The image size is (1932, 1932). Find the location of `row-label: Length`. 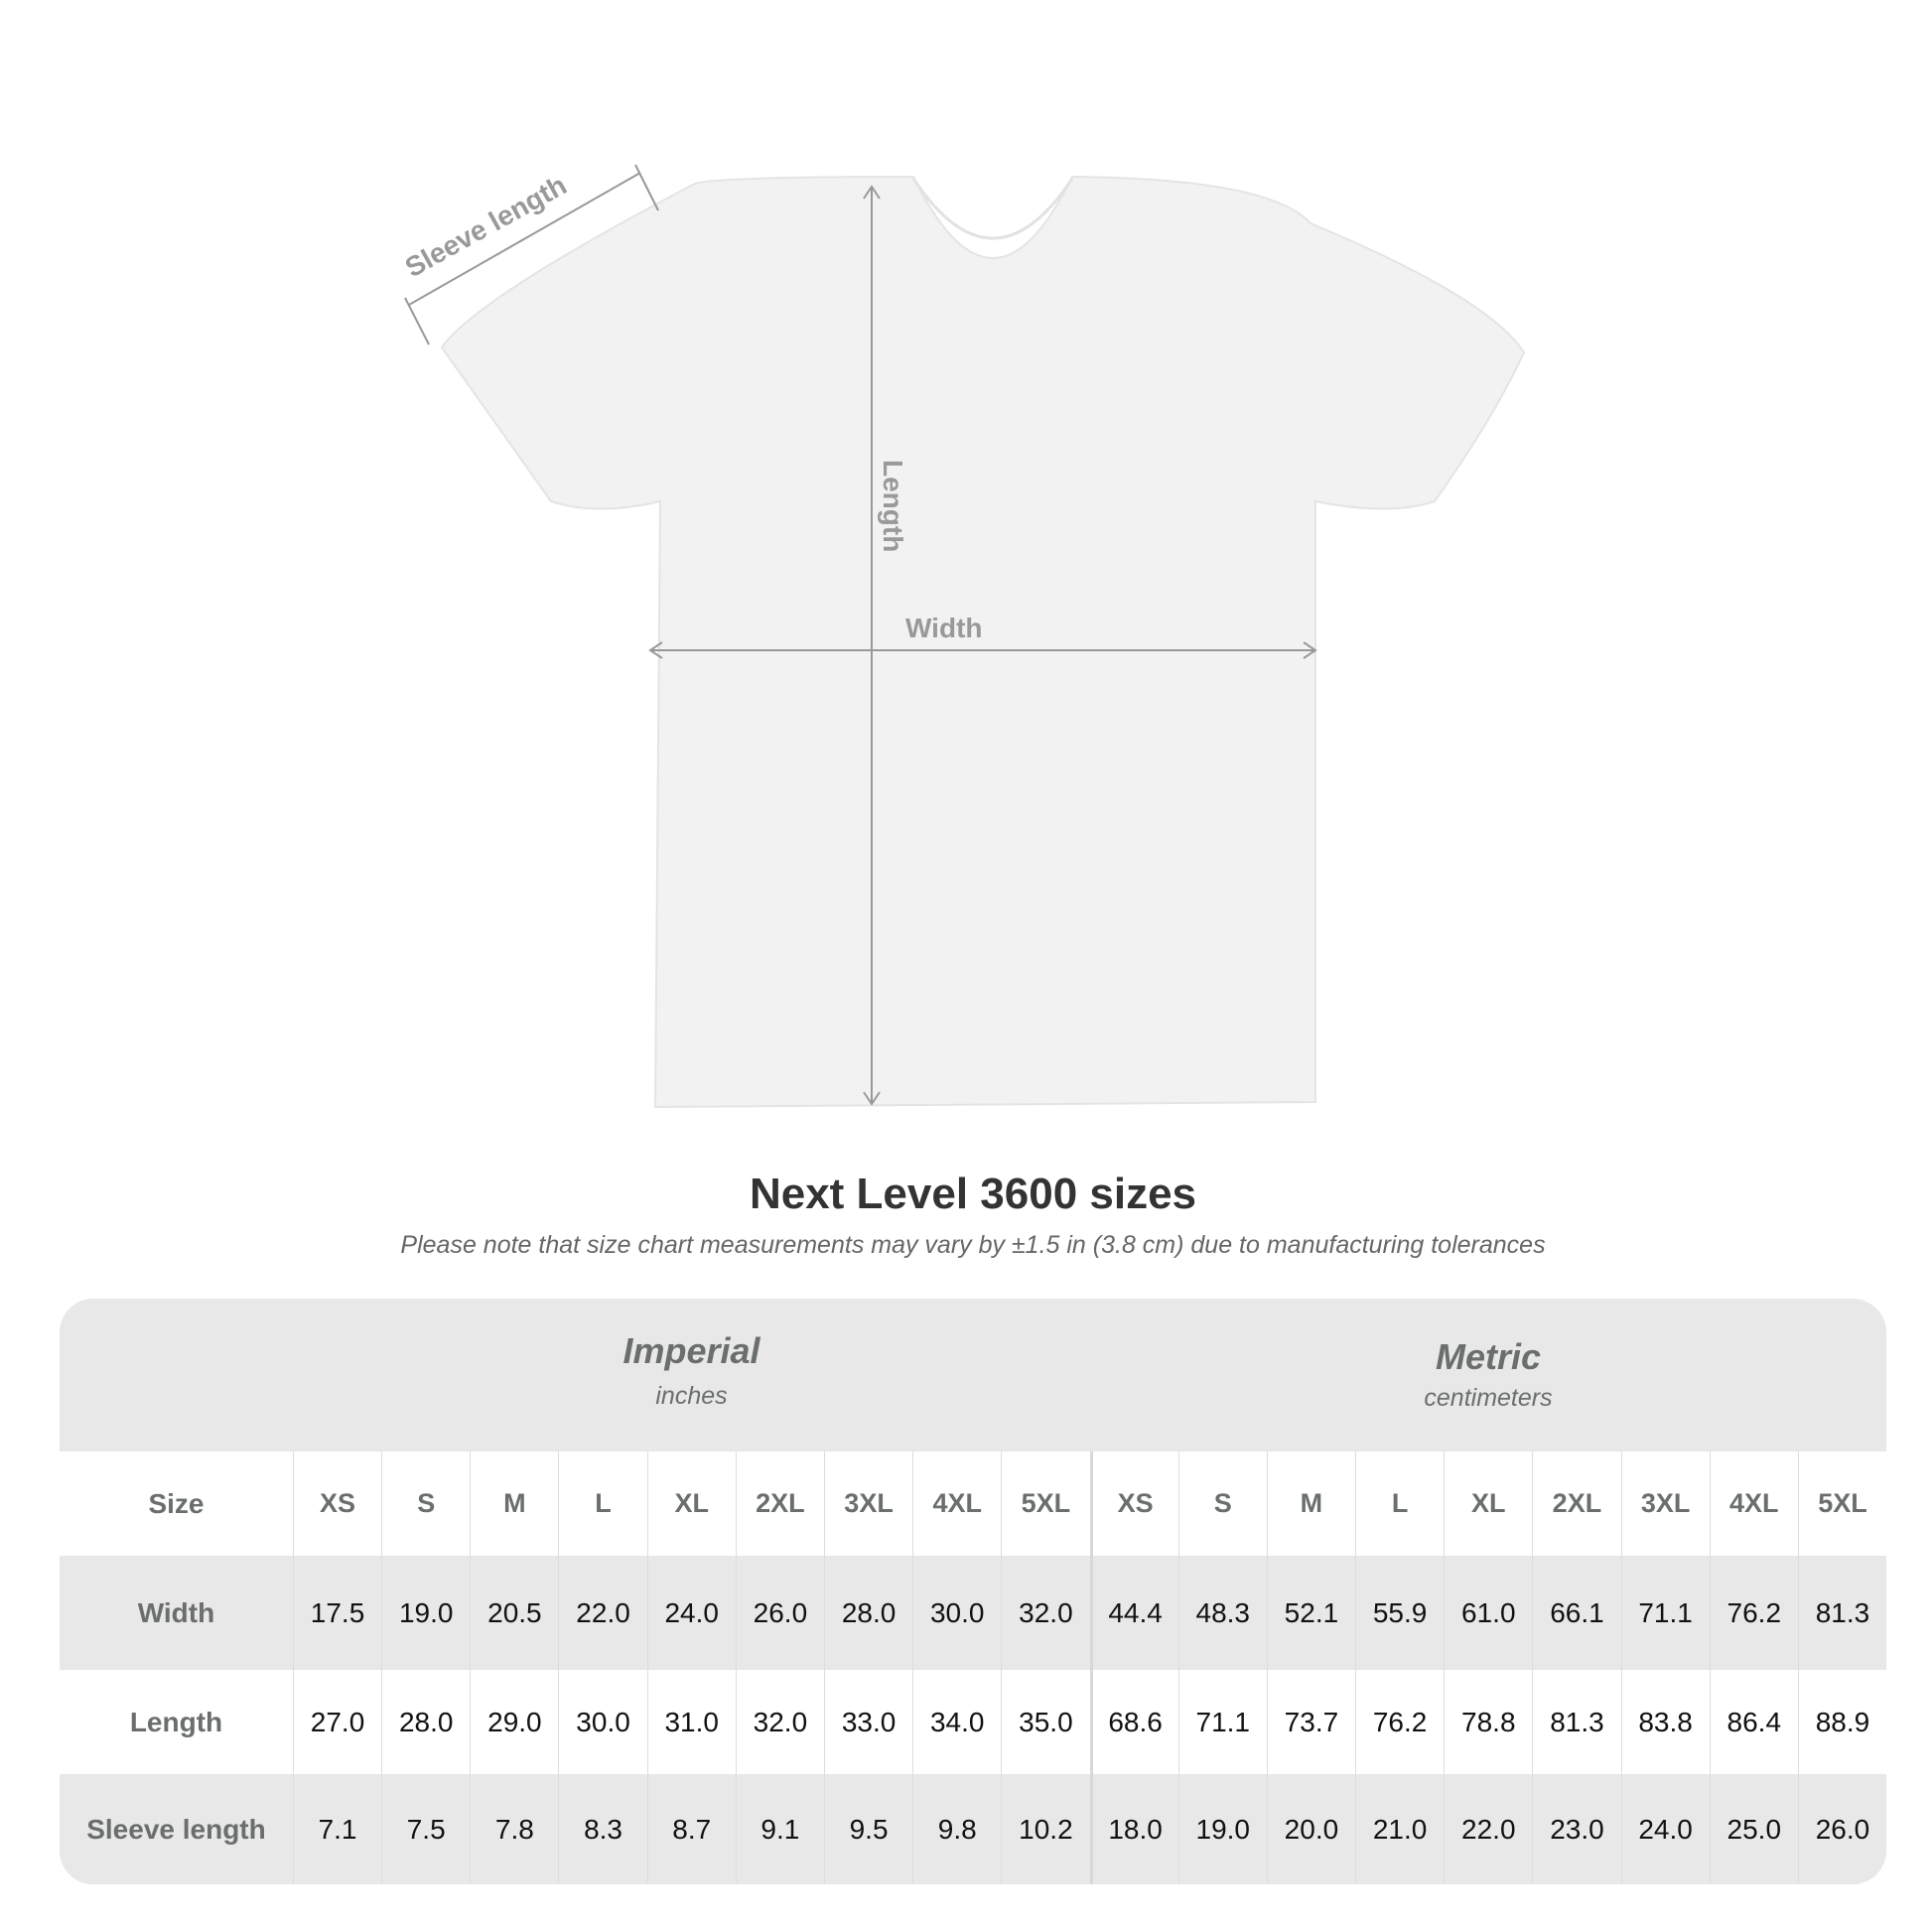

row-label: Length is located at coordinates (176, 1722).